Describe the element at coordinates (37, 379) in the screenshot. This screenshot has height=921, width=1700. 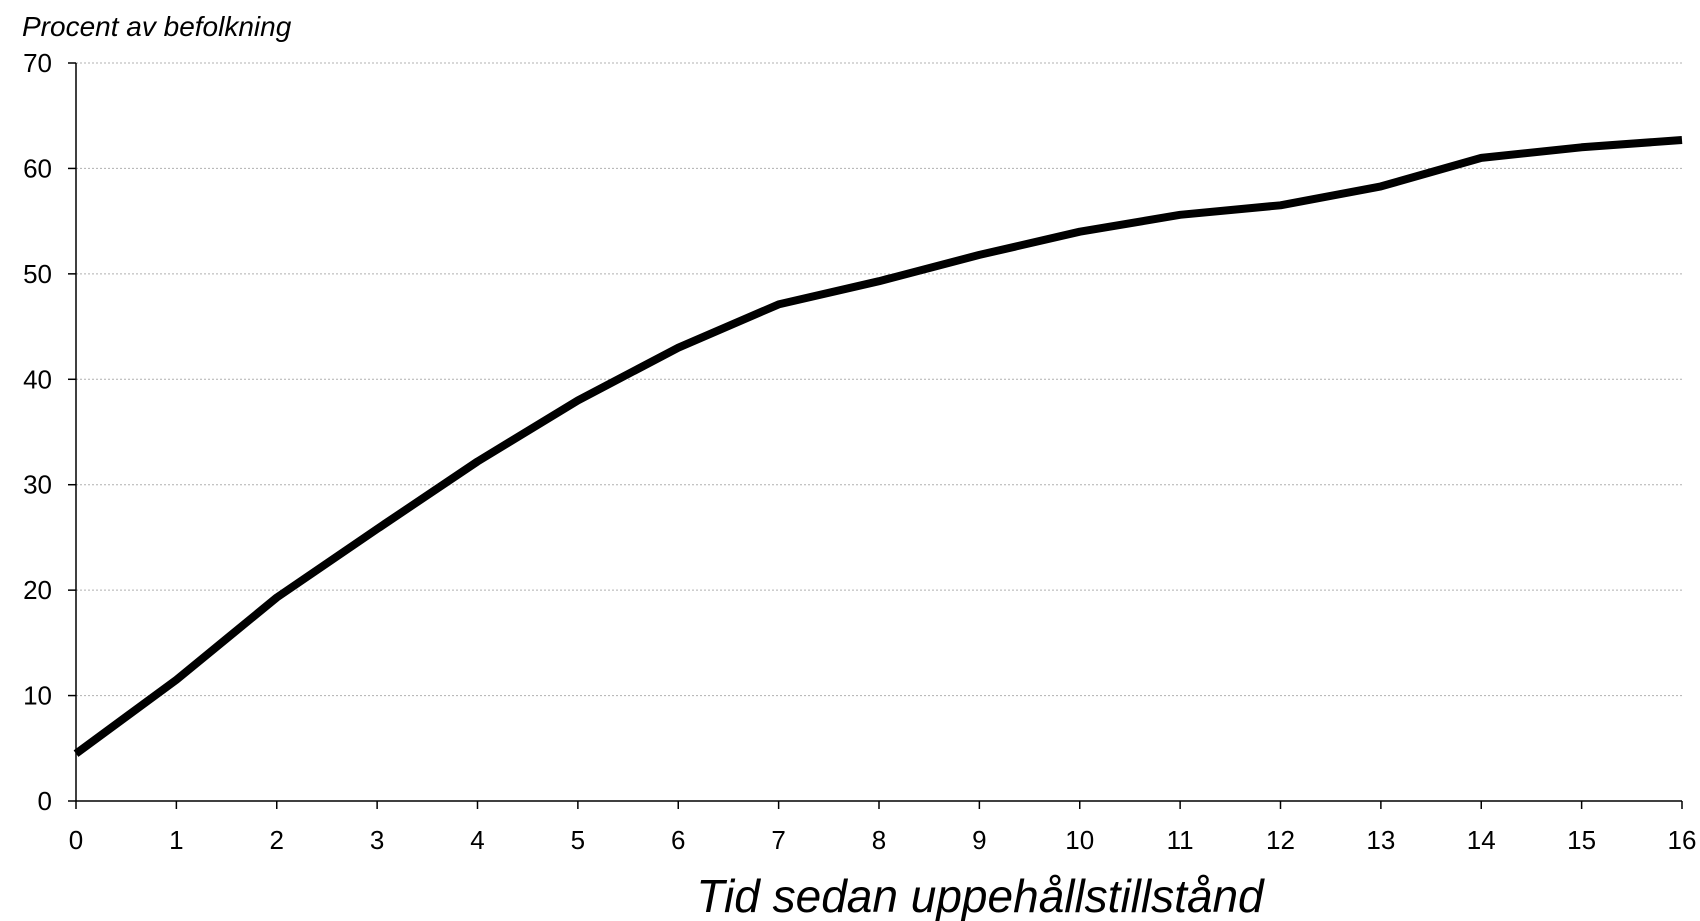
I see `y-tick-label-40: 40` at that location.